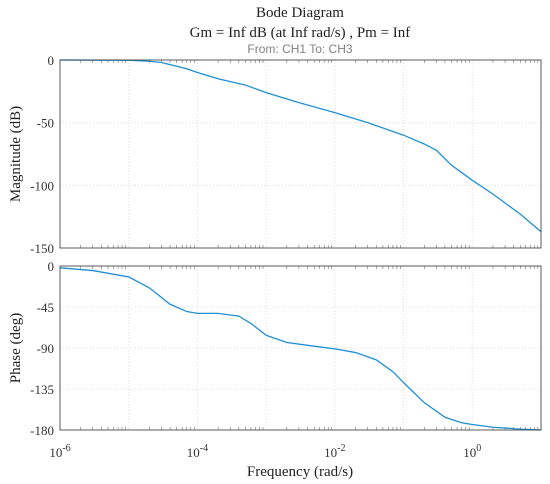  What do you see at coordinates (51, 266) in the screenshot?
I see `phase-y-tick-label: 0` at bounding box center [51, 266].